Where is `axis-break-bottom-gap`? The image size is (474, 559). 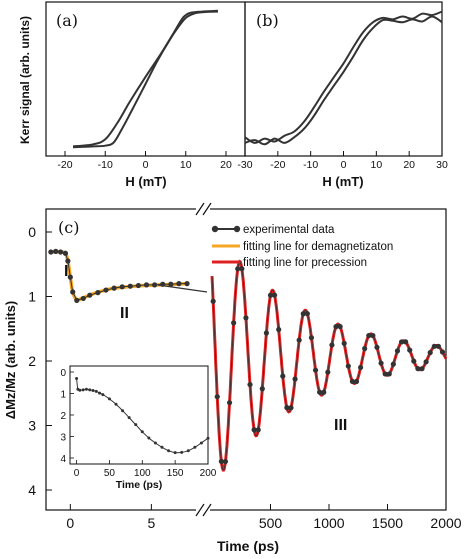 axis-break-bottom-gap is located at coordinates (203, 510).